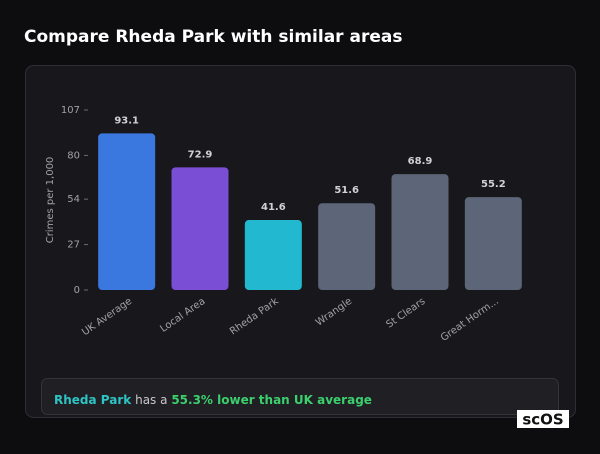 Image resolution: width=600 pixels, height=454 pixels. I want to click on summary-place: Rheda Park, so click(93, 400).